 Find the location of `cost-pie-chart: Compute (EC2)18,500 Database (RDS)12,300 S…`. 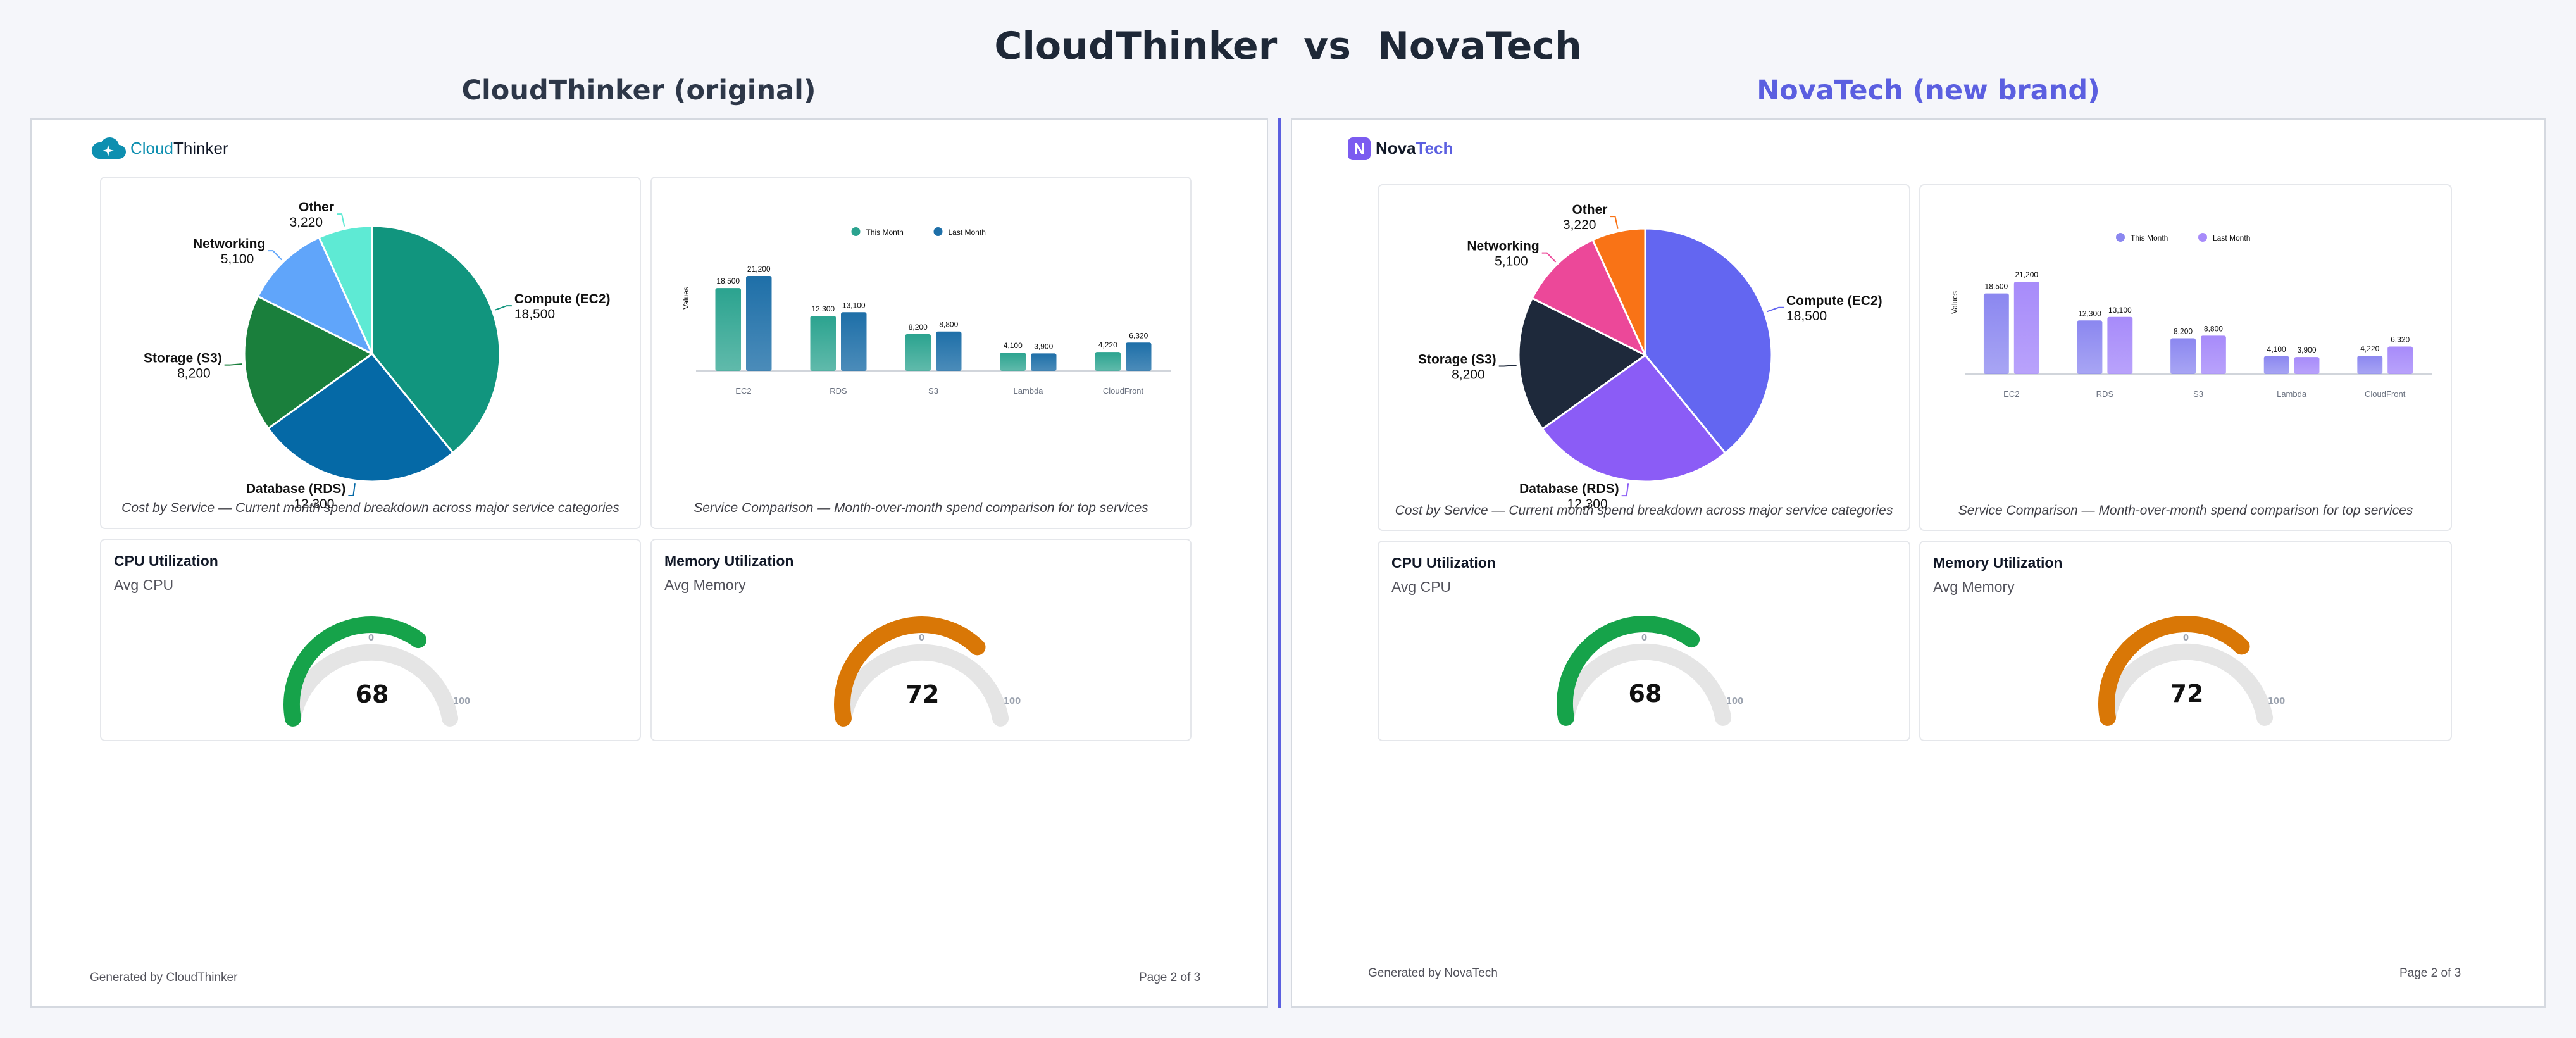

cost-pie-chart: Compute (EC2)18,500 Database (RDS)12,300 S… is located at coordinates (1650, 357).